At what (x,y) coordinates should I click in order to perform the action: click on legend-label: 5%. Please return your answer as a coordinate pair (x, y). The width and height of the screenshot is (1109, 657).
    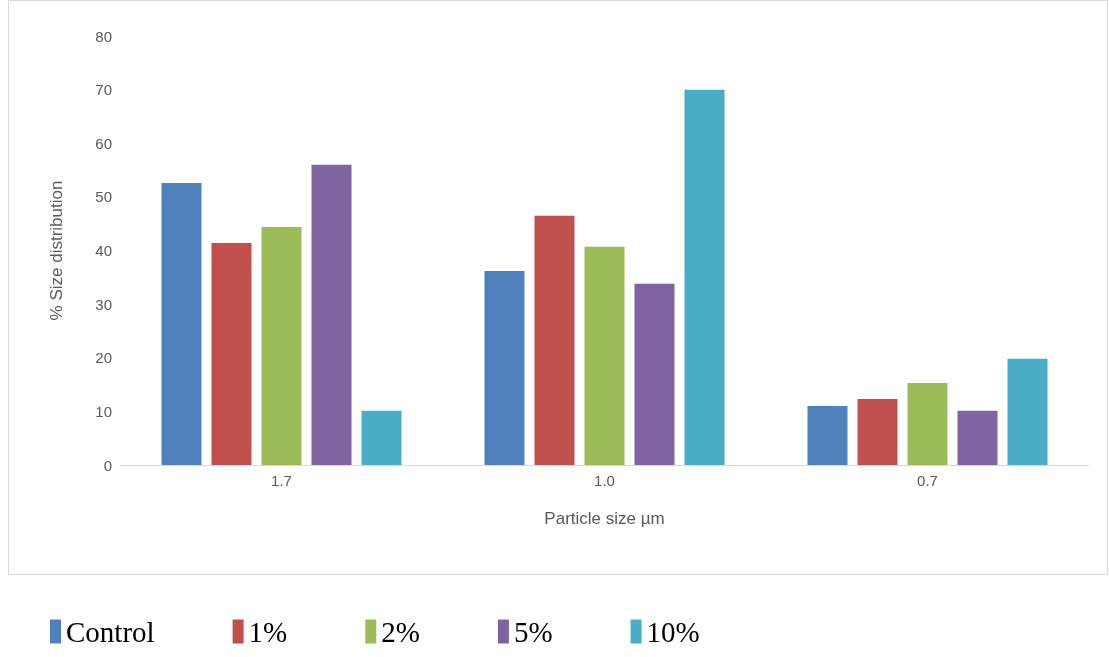
    Looking at the image, I should click on (533, 631).